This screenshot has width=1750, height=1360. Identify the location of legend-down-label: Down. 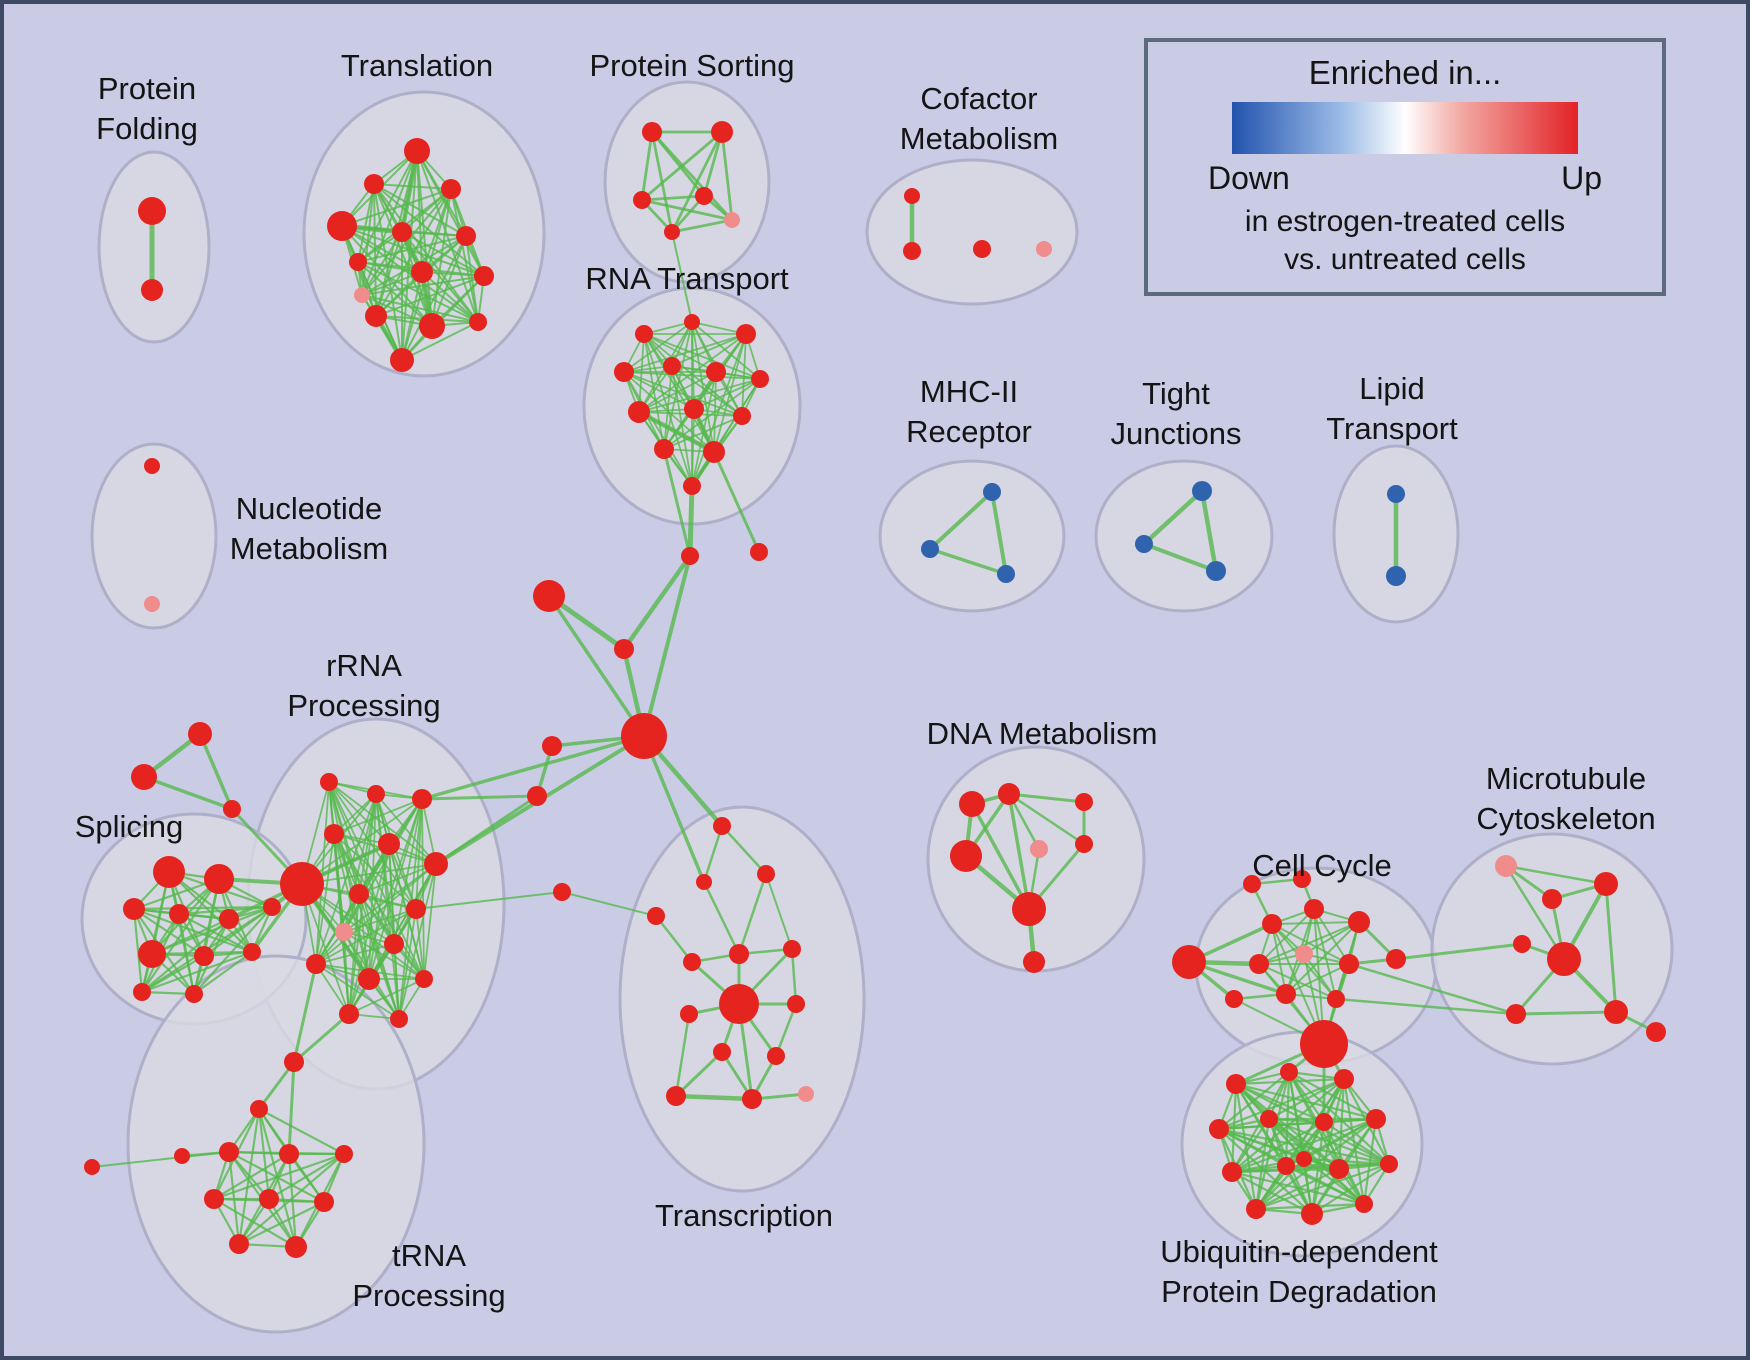
(1249, 178).